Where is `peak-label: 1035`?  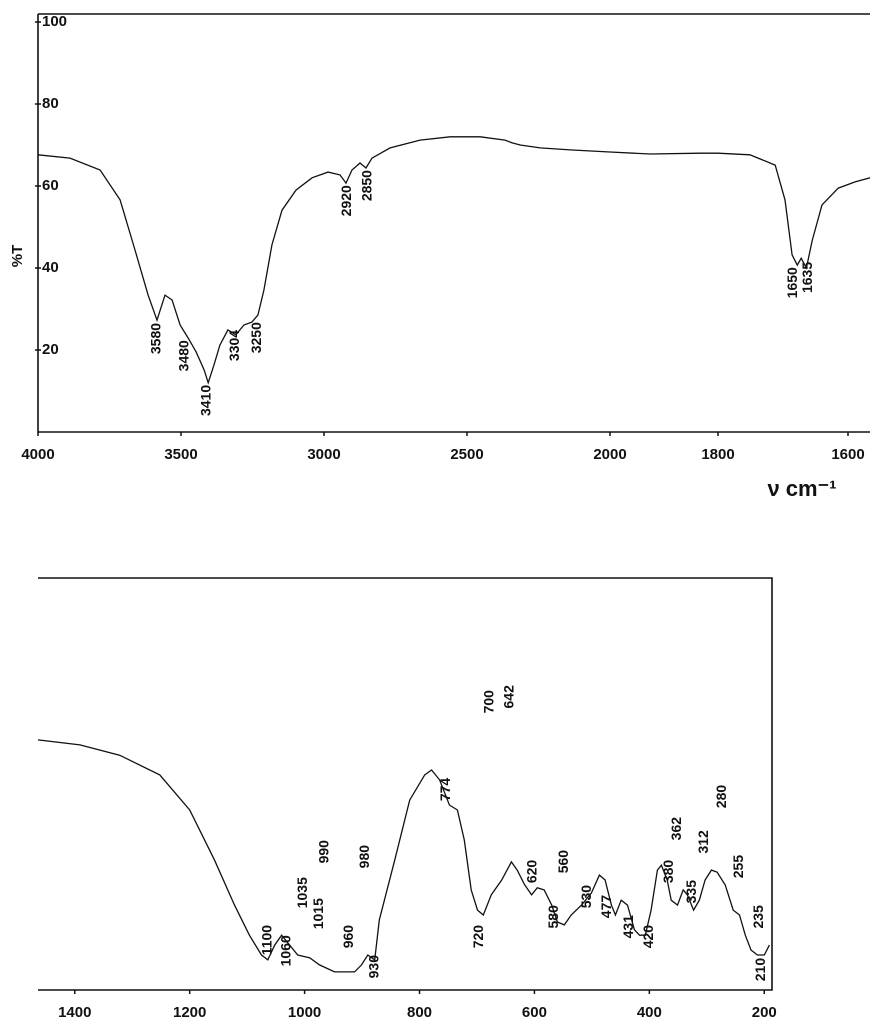
peak-label: 1035 is located at coordinates (302, 892).